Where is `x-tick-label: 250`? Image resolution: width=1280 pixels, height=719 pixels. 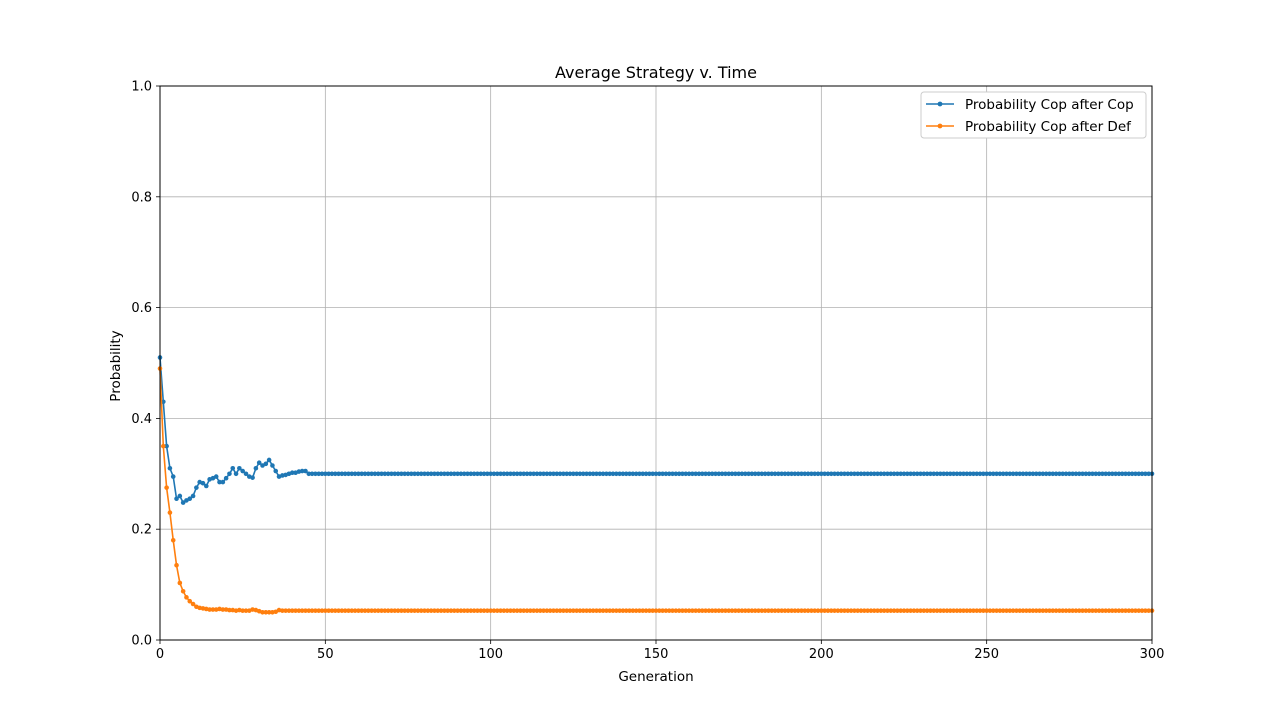 x-tick-label: 250 is located at coordinates (986, 654).